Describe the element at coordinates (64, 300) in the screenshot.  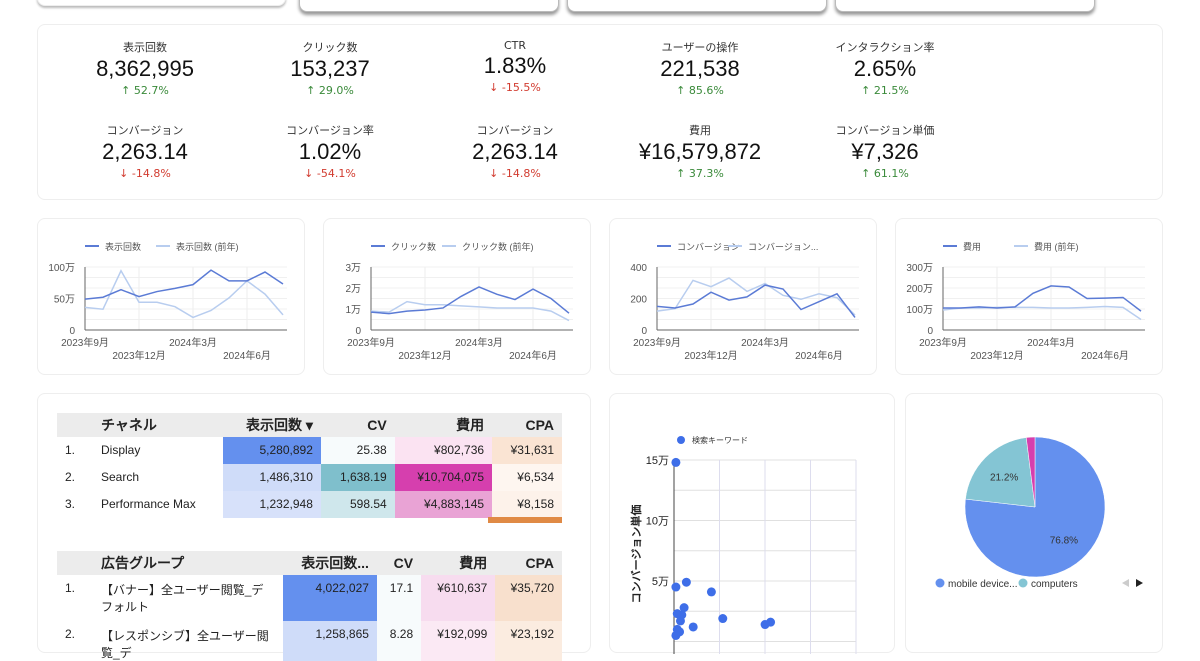
I see `y-tick-label: 50万` at that location.